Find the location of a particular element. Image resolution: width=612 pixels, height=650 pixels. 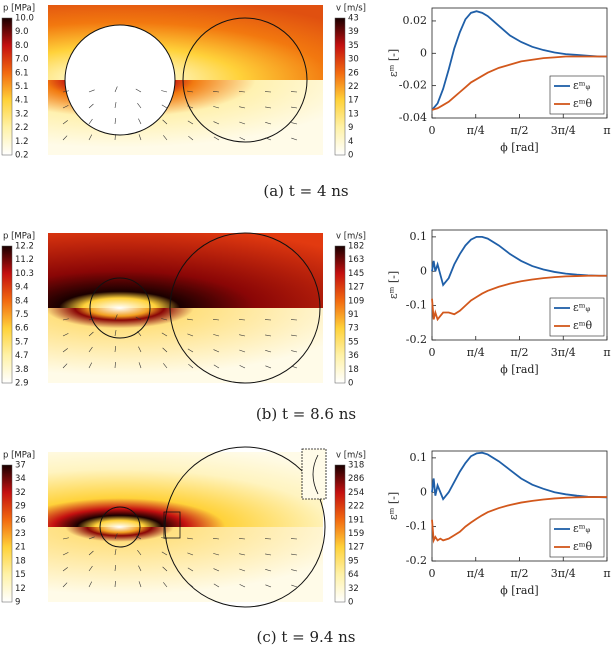

y-tick-label: -0.2 is located at coordinates (416, 560).